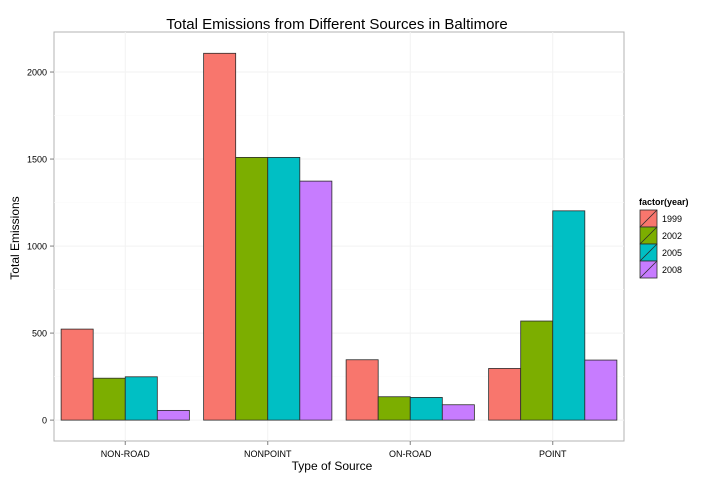 The image size is (720, 485). Describe the element at coordinates (334, 450) in the screenshot. I see `x-axis: NON-ROAD NONPOINT ON-ROAD POINT` at that location.